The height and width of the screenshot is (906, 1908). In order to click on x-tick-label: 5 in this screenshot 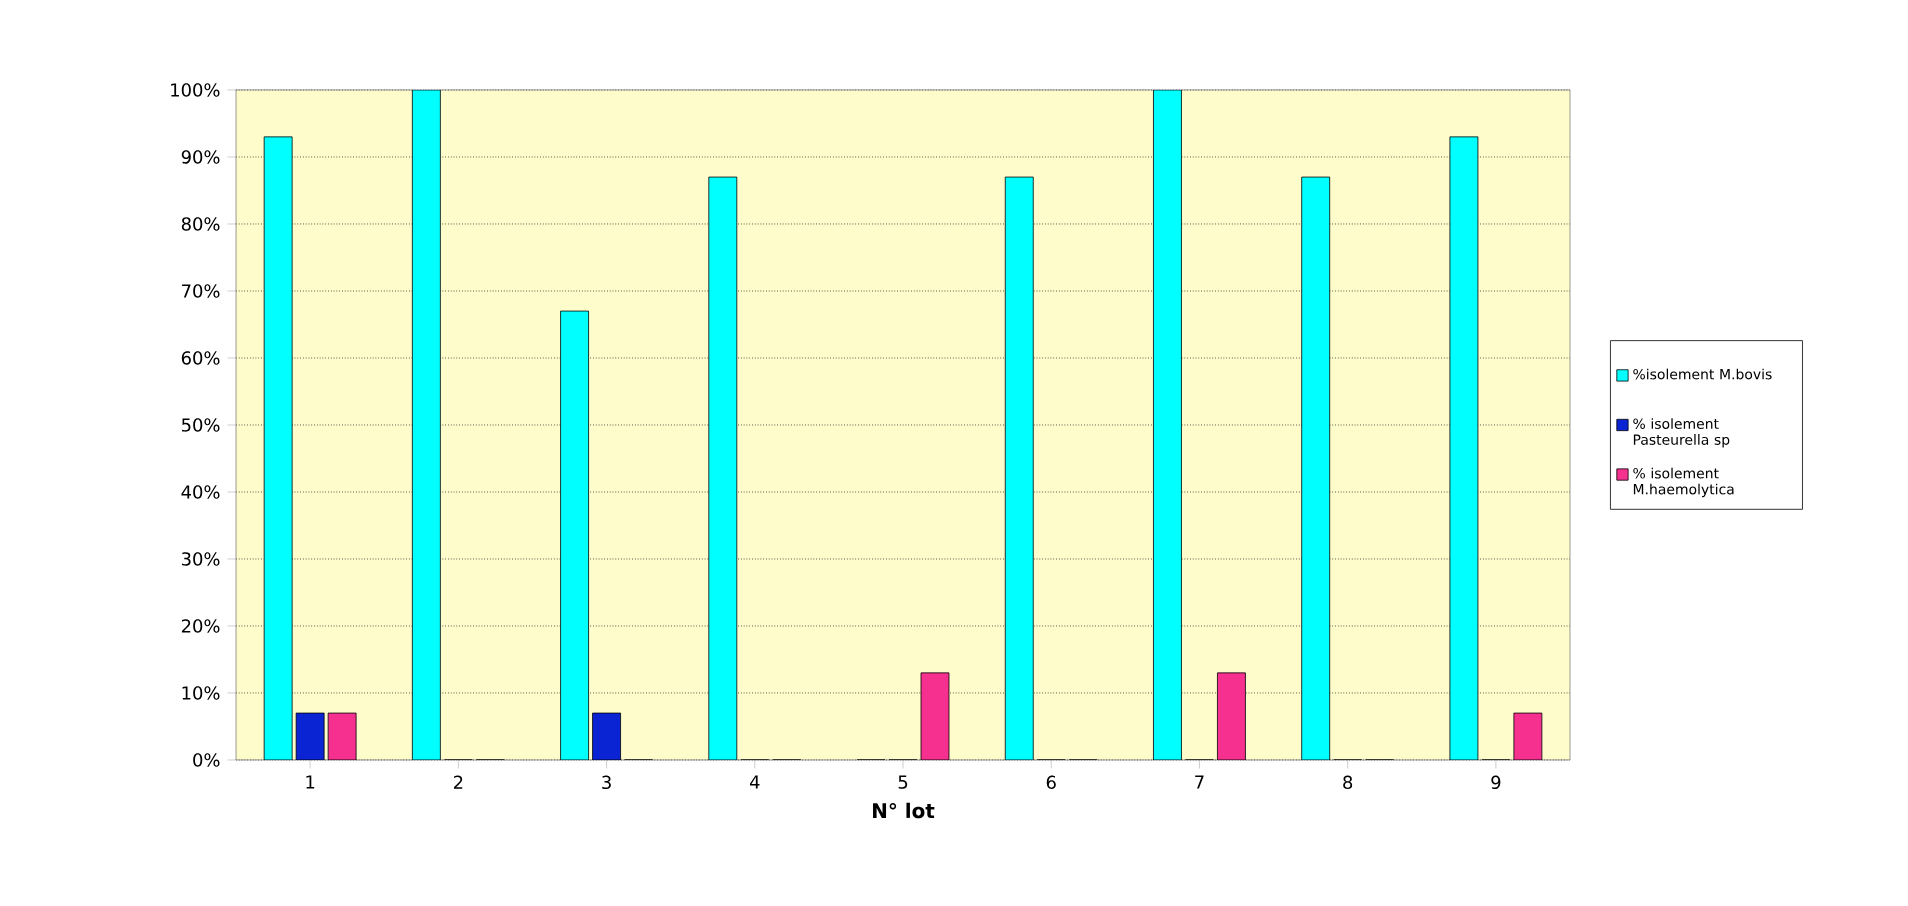, I will do `click(903, 782)`.